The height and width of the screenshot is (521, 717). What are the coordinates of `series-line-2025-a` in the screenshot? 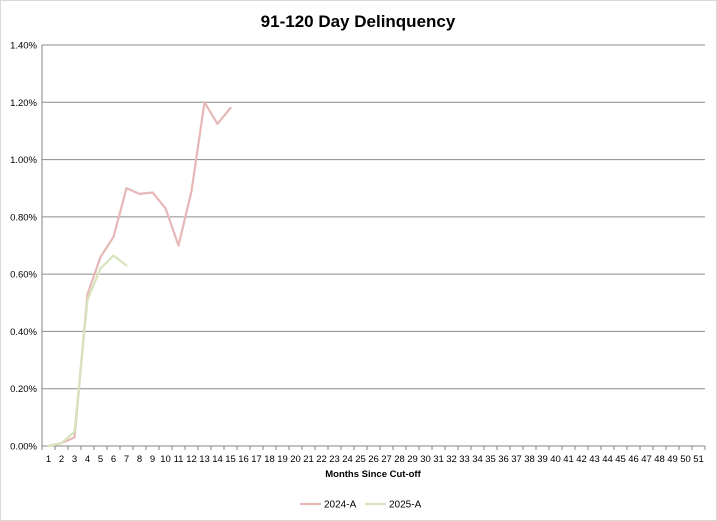 It's located at (87, 351).